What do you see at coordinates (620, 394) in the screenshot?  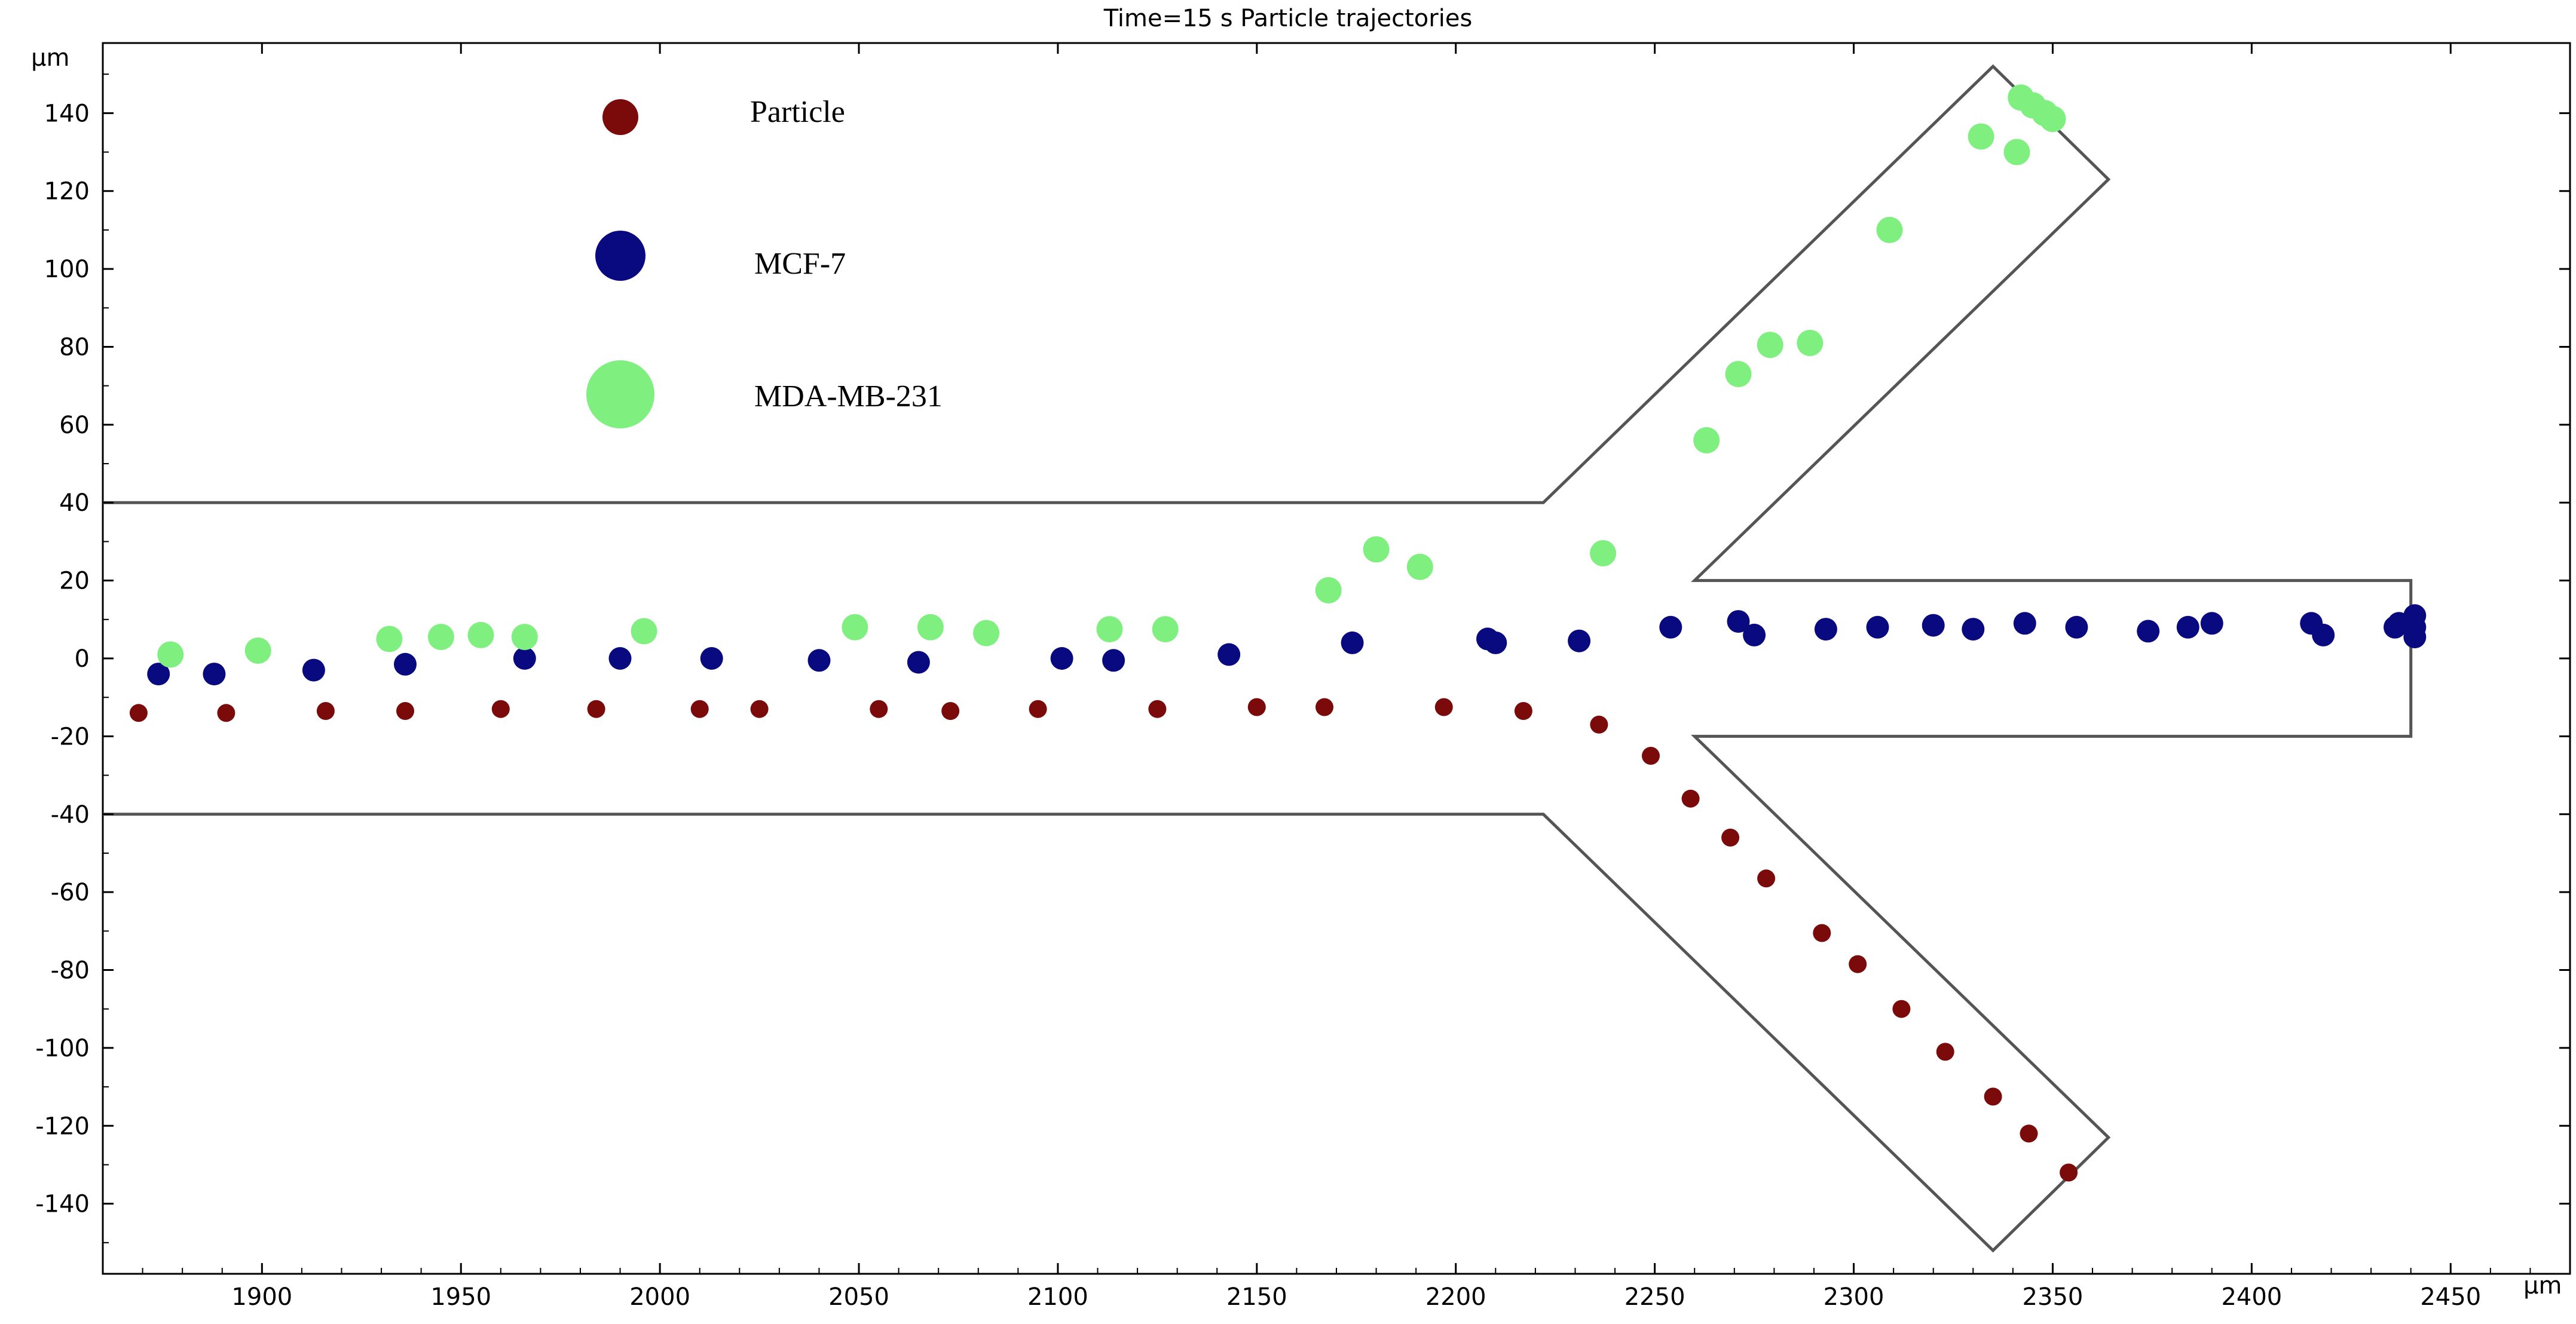 I see `legend-marker` at bounding box center [620, 394].